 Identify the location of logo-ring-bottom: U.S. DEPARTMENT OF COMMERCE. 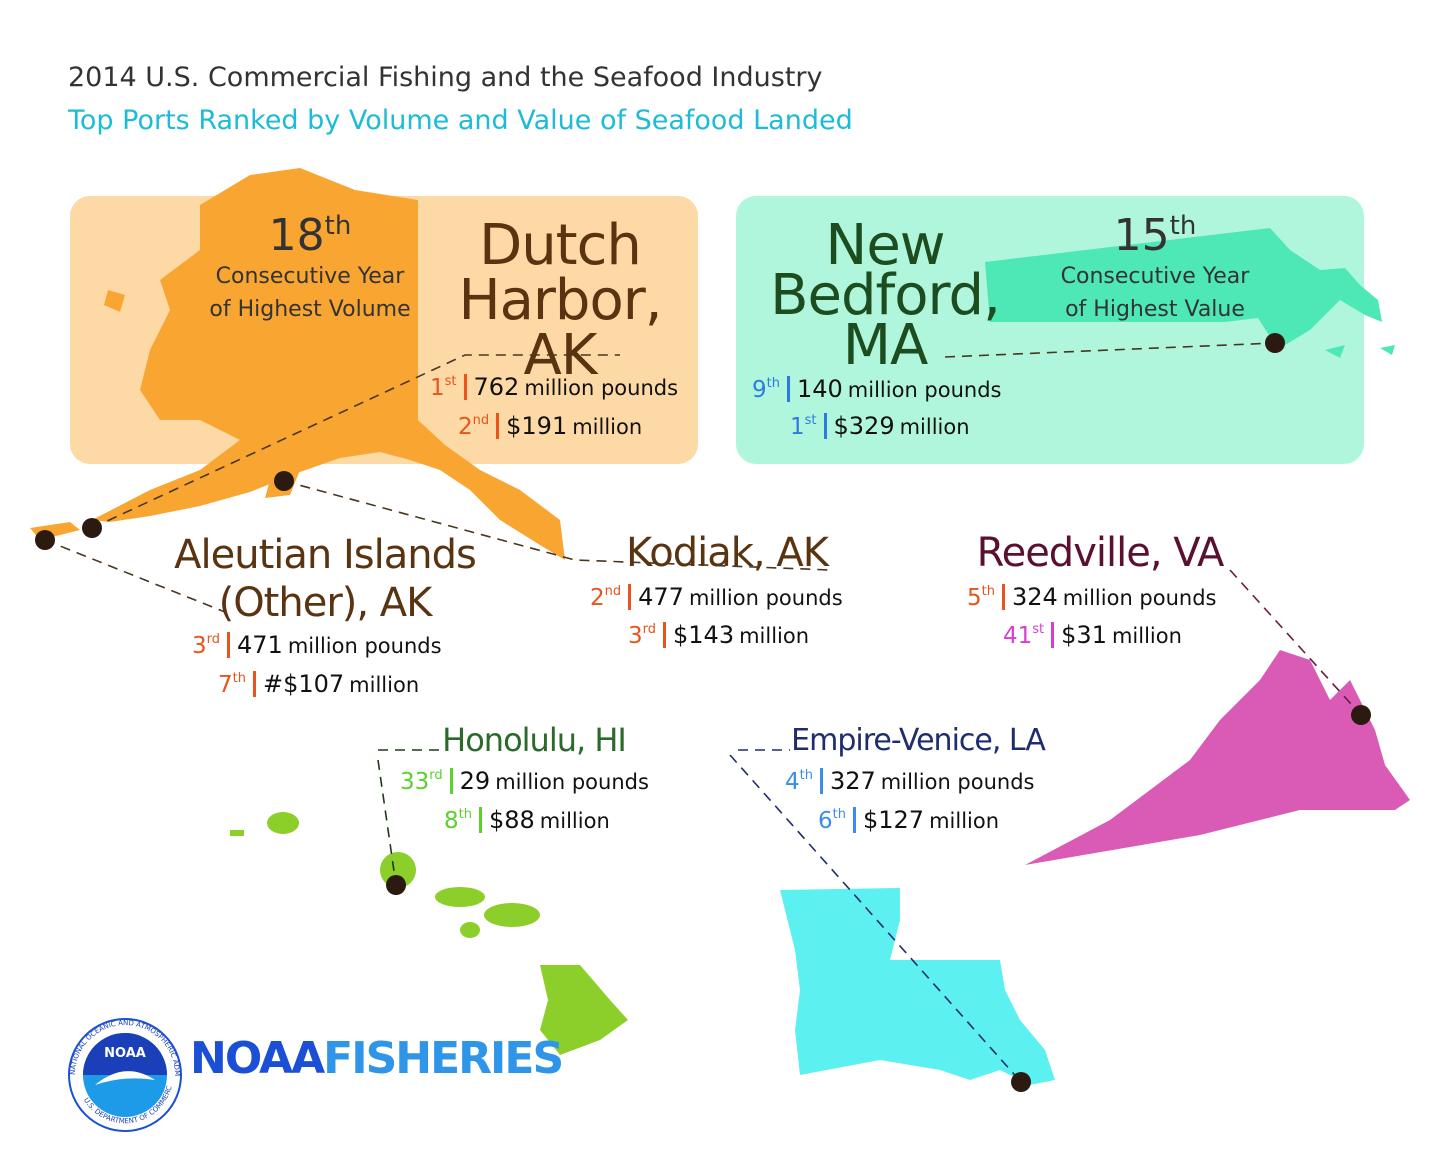
(87, 562).